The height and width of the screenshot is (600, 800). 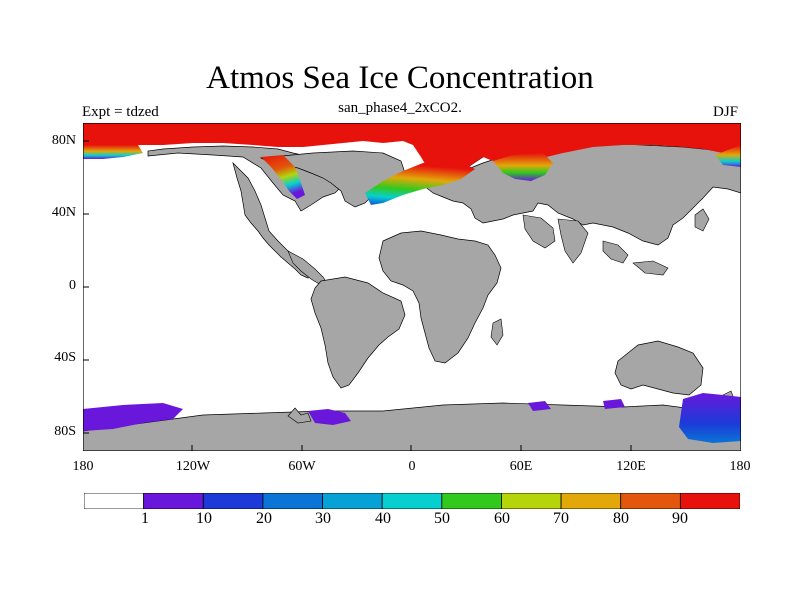 I want to click on land-australia, so click(x=659, y=368).